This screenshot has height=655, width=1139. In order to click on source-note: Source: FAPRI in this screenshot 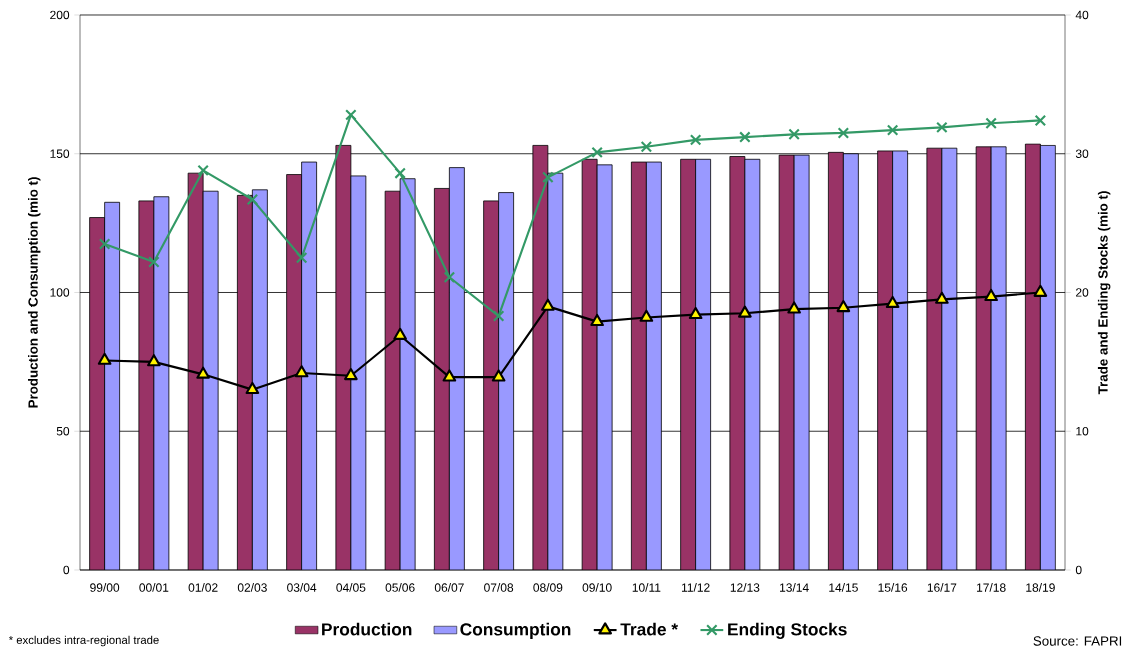, I will do `click(1077, 641)`.